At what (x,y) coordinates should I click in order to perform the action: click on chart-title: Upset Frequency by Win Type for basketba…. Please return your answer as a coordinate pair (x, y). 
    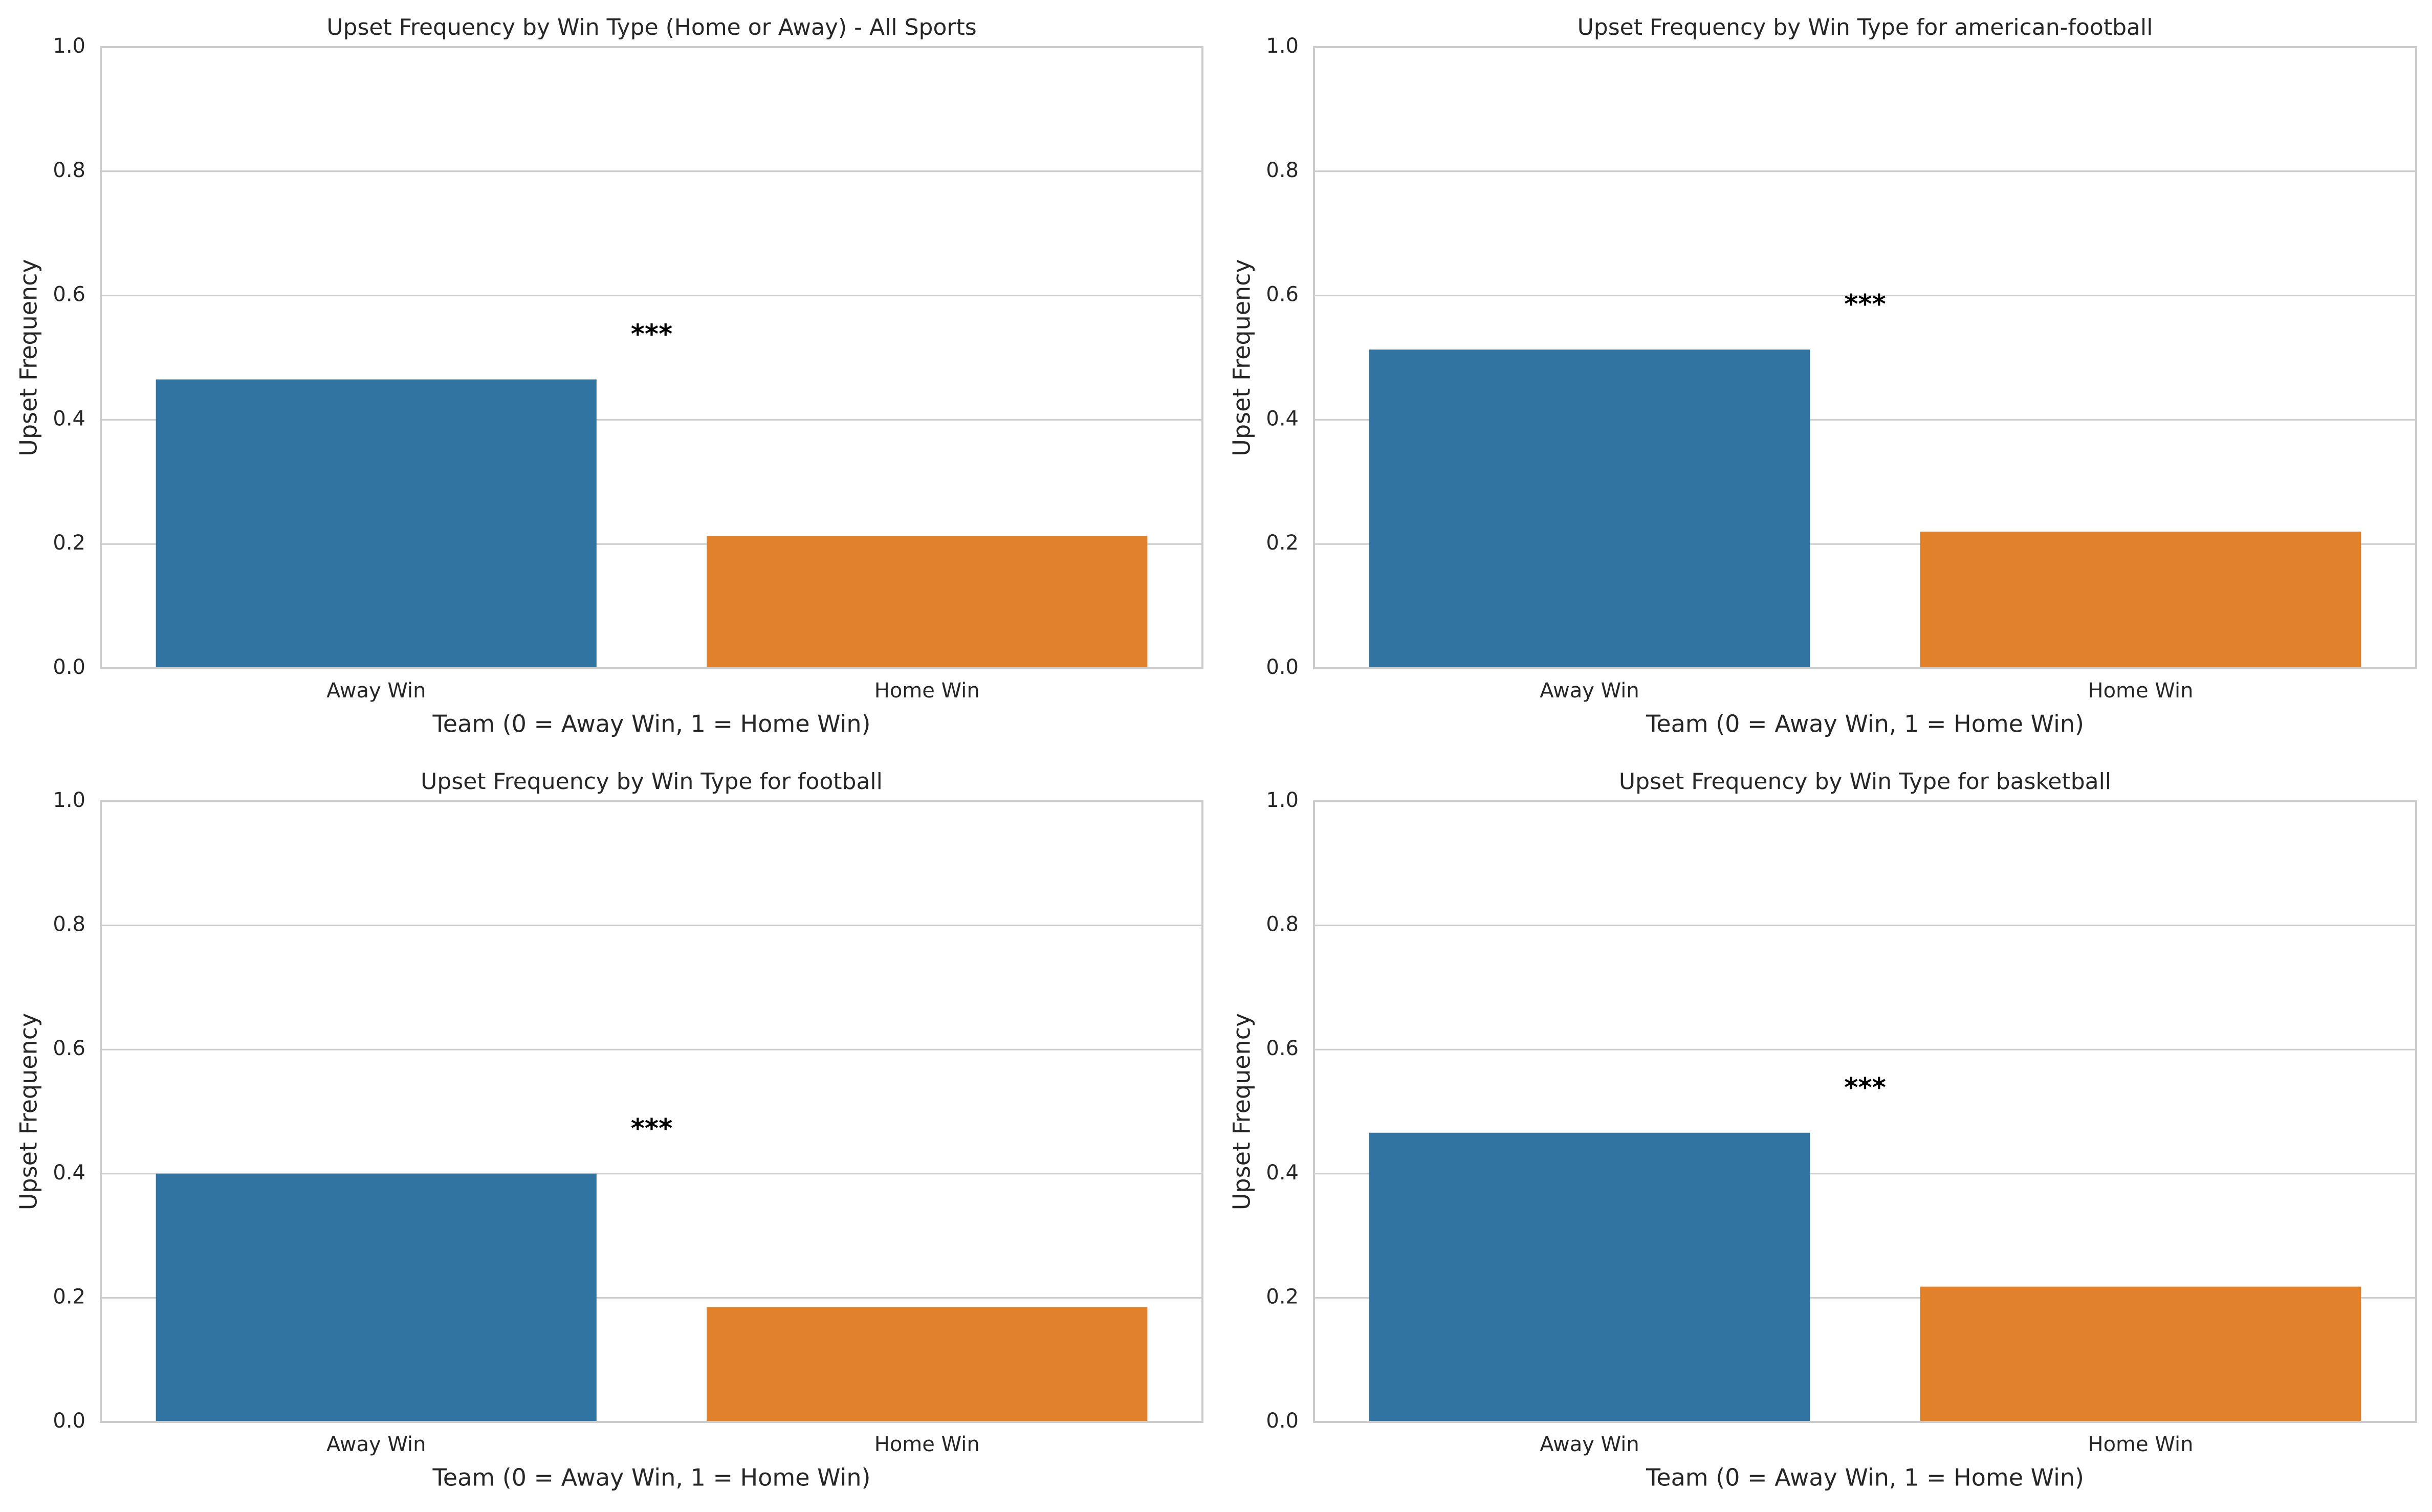
    Looking at the image, I should click on (1865, 782).